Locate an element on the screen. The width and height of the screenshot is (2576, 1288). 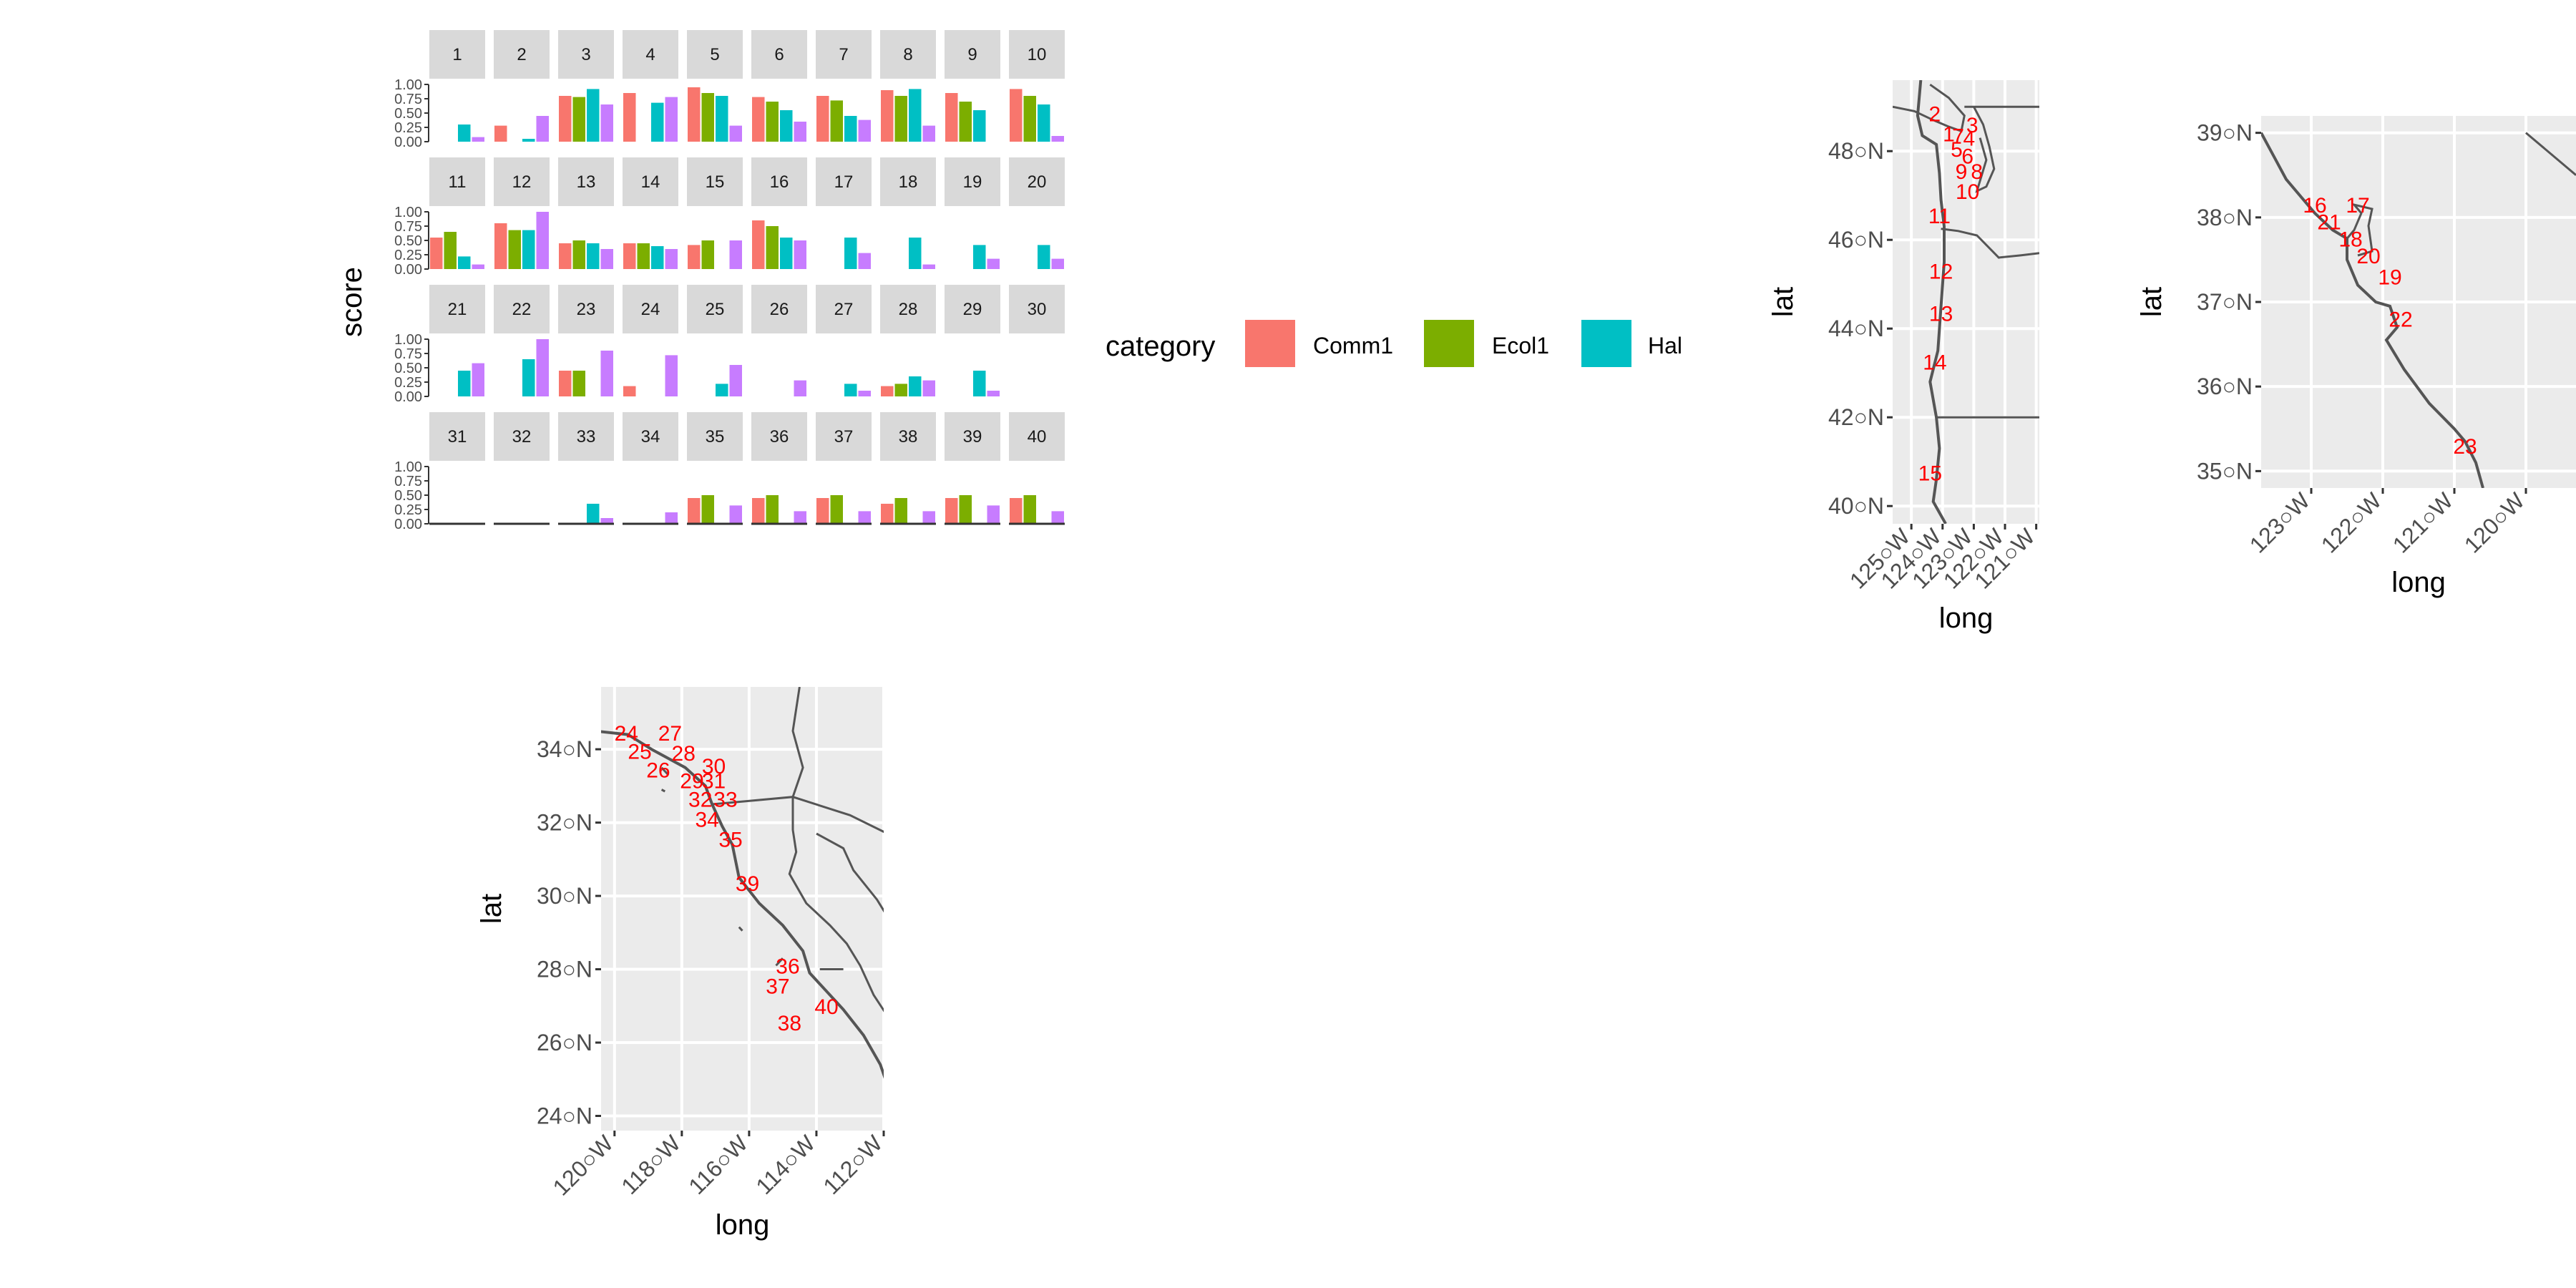
facet-panel-2: 2 is located at coordinates (522, 86).